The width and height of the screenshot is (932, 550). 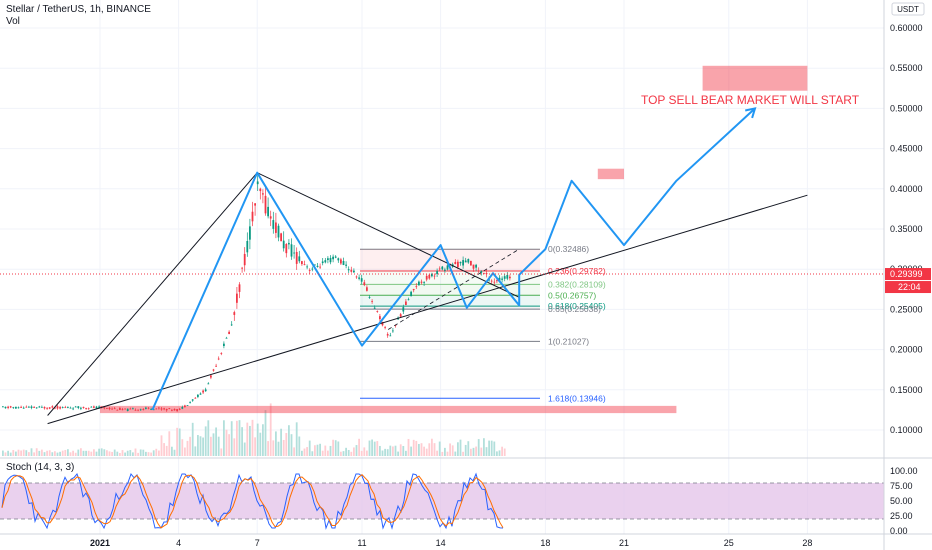 I want to click on fib-level-label: 0.65(0.25038), so click(x=574, y=309).